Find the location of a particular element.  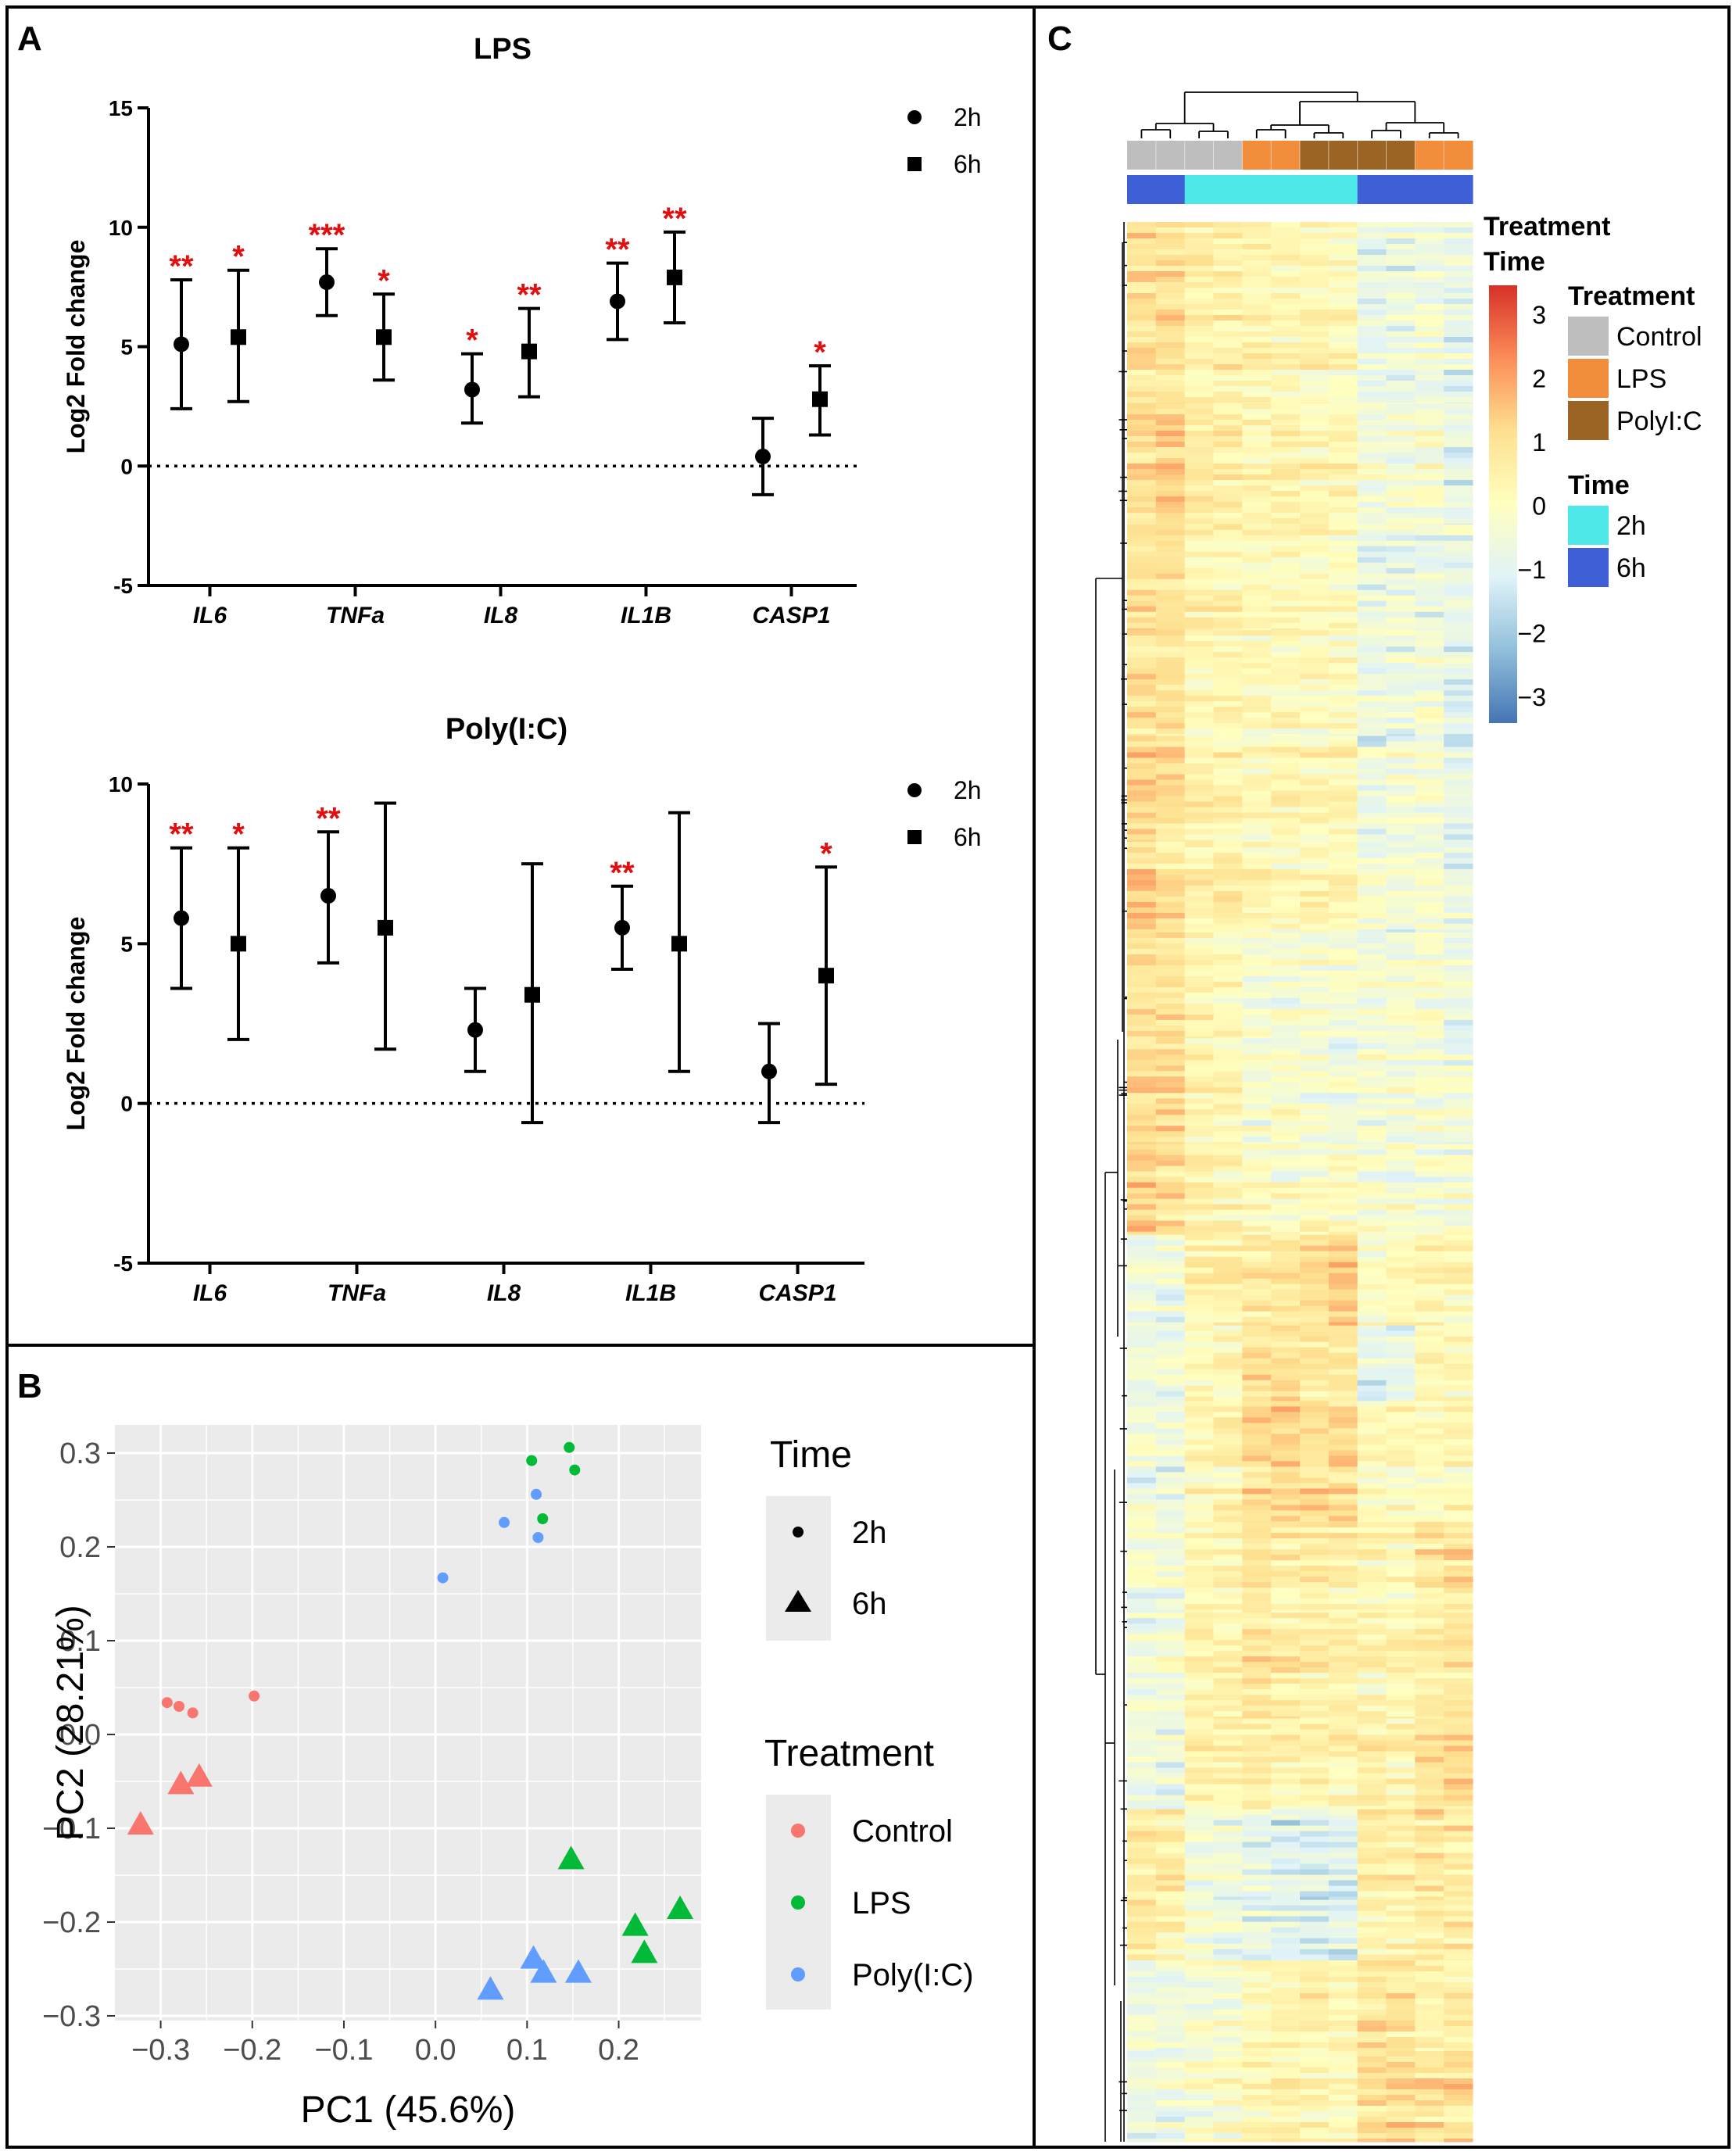

annotation-time-cell is located at coordinates (1343, 190).